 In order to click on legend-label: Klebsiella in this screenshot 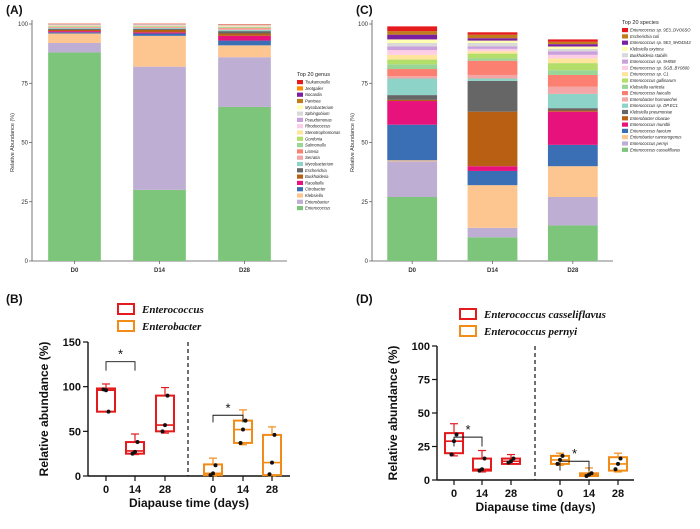, I will do `click(314, 195)`.